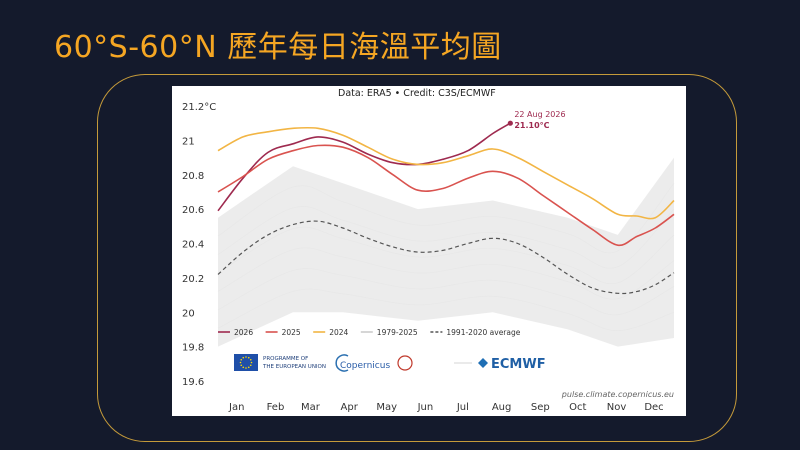 This screenshot has width=800, height=450. What do you see at coordinates (617, 394) in the screenshot?
I see `source-url: pulse.climate.copernicus.eu` at bounding box center [617, 394].